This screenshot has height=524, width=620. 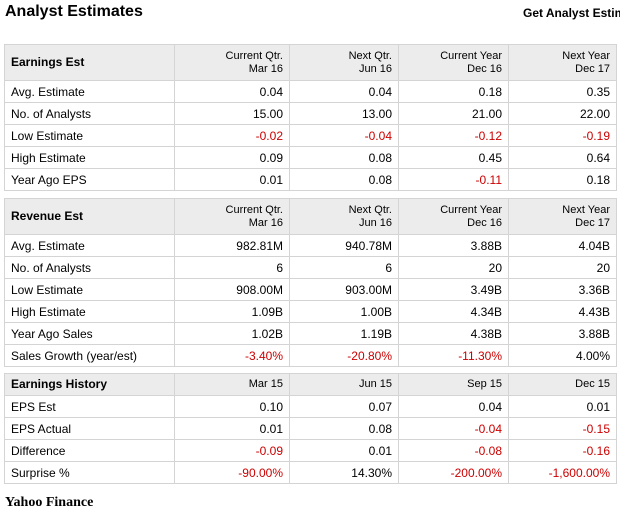 I want to click on row-label: EPS Est, so click(x=89, y=406).